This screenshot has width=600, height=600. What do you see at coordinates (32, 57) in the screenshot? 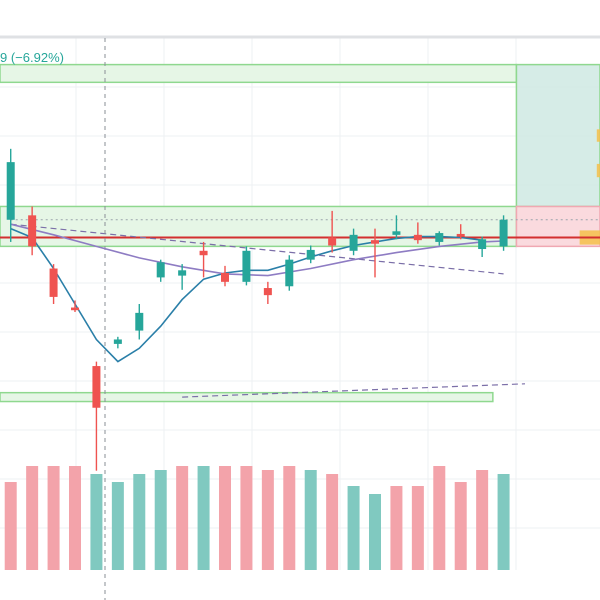
I see `price-change-label: 9 (−6.92%)` at bounding box center [32, 57].